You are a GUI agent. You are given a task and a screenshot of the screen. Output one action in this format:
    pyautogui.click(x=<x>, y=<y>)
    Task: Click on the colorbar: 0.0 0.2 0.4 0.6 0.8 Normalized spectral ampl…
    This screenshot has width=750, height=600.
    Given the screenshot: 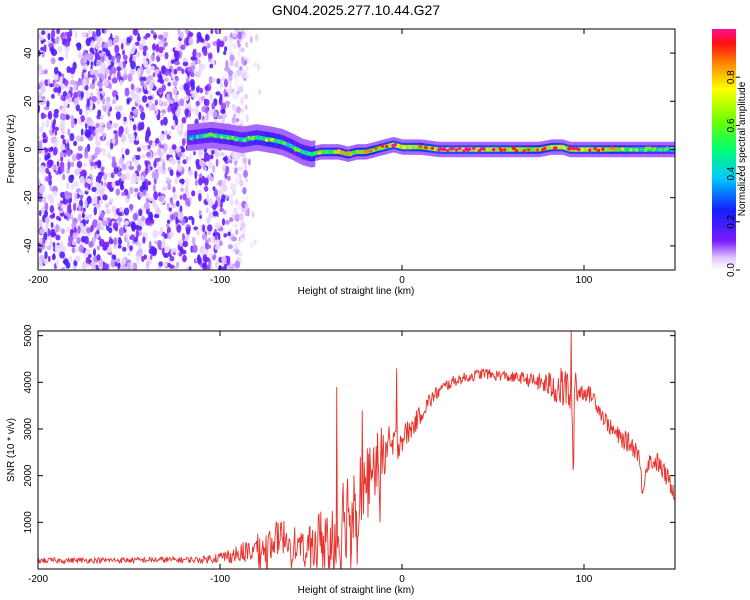 What is the action you would take?
    pyautogui.click(x=730, y=153)
    